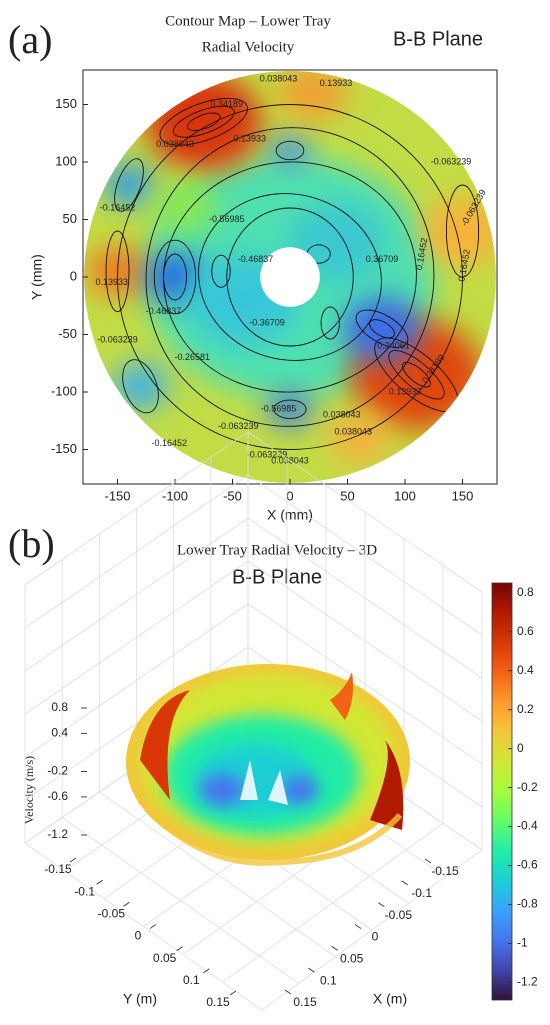  Describe the element at coordinates (527, 826) in the screenshot. I see `colorbar-tick-label: -0.4` at that location.